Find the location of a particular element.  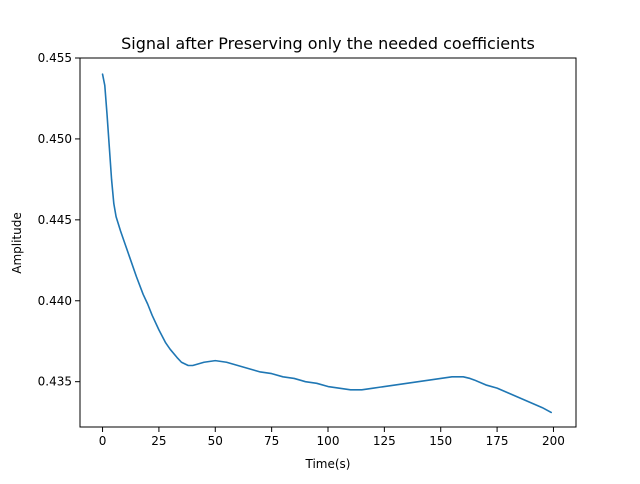

x-axis-ticks: 0 25 50 75 100 125 150 175 200 is located at coordinates (332, 437).